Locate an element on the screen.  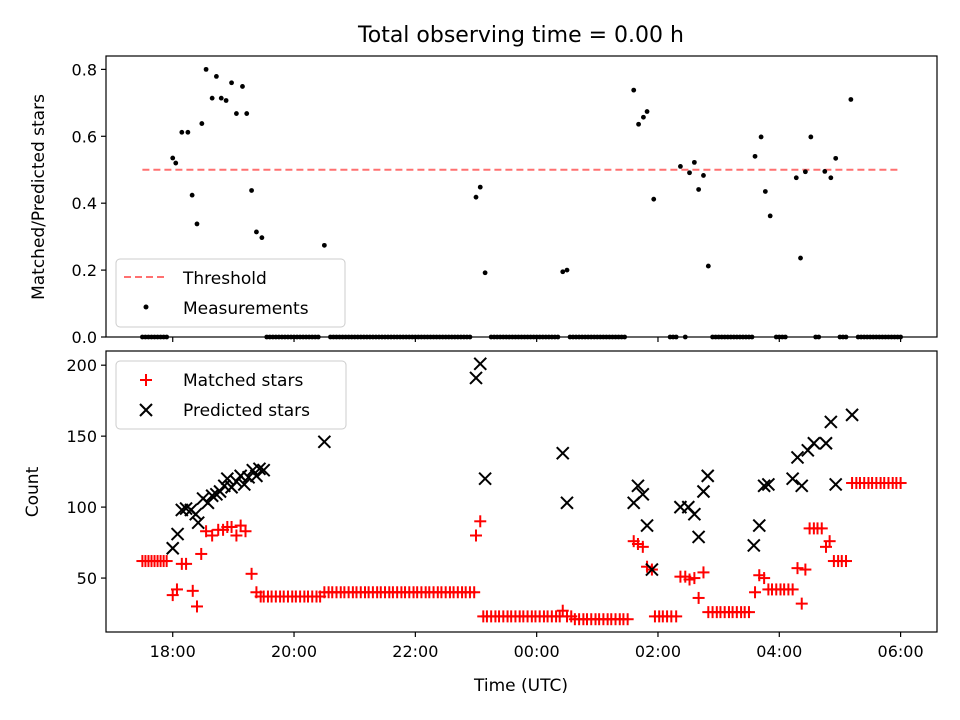
count-x-tick-label: 18:00 is located at coordinates (173, 651).